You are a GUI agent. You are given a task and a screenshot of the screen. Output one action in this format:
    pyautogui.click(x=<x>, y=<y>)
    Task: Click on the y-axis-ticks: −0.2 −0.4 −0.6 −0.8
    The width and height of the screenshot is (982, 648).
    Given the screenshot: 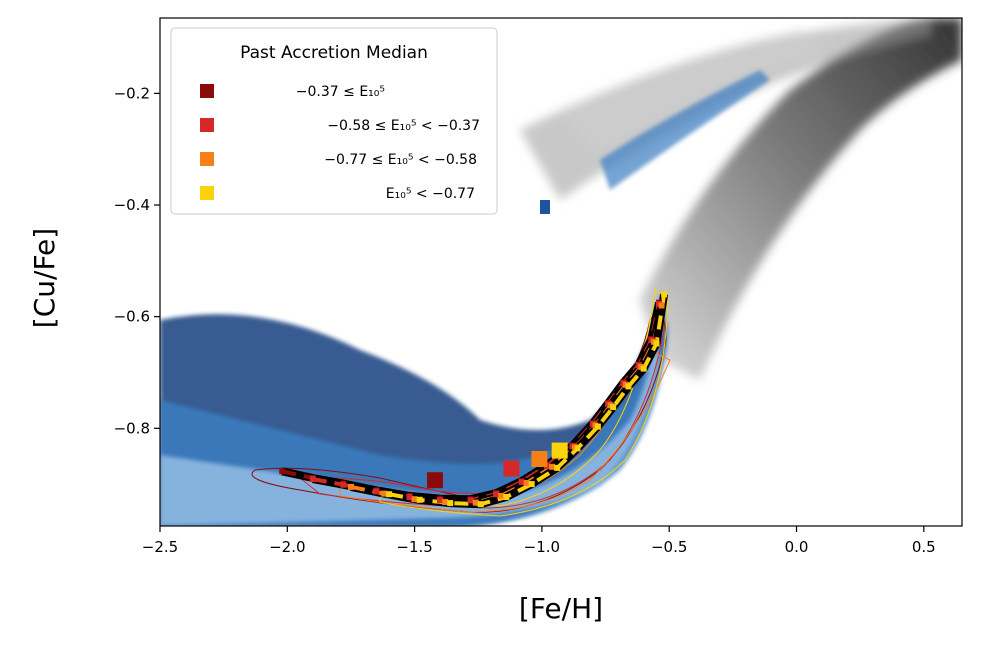 What is the action you would take?
    pyautogui.click(x=137, y=260)
    